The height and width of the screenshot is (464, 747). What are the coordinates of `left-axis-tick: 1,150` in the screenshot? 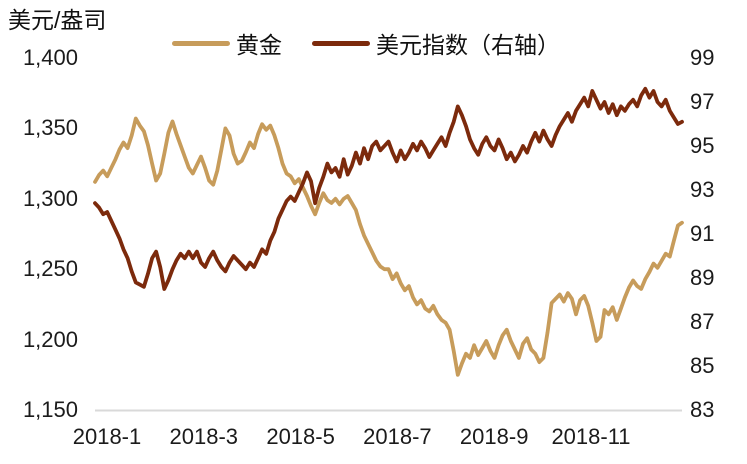 It's located at (50, 409).